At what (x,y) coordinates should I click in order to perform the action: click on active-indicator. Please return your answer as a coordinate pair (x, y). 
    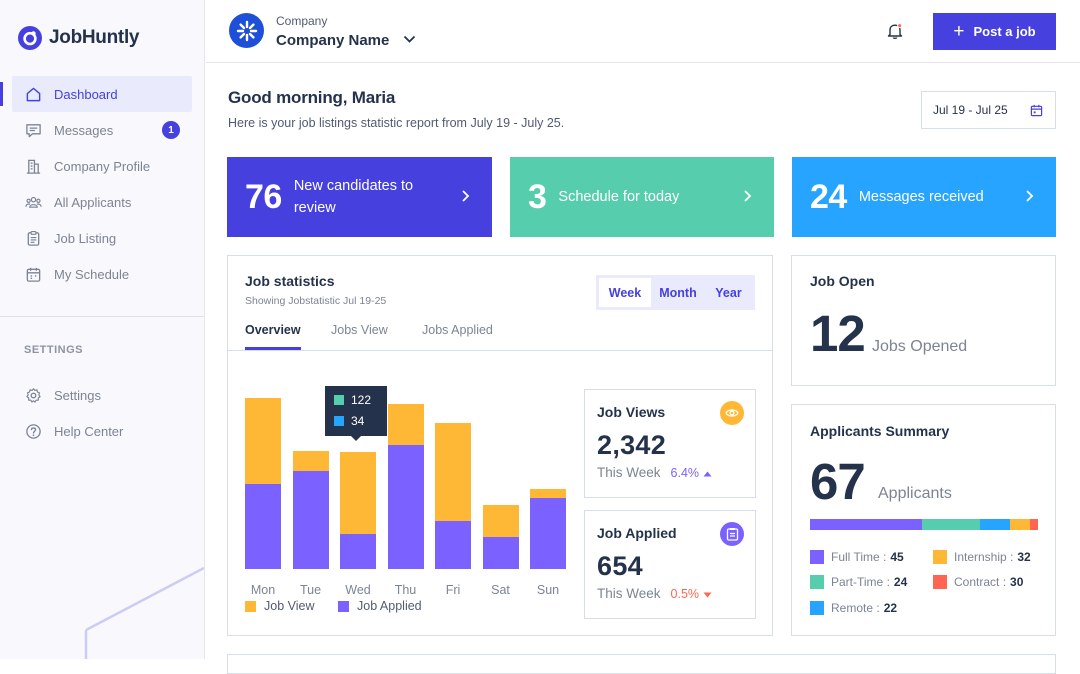
    Looking at the image, I should click on (1, 94).